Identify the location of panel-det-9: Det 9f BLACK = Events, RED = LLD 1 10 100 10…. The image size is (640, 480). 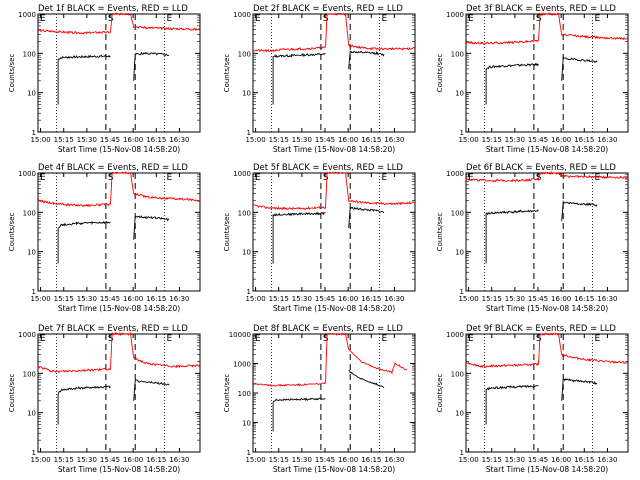
(532, 399).